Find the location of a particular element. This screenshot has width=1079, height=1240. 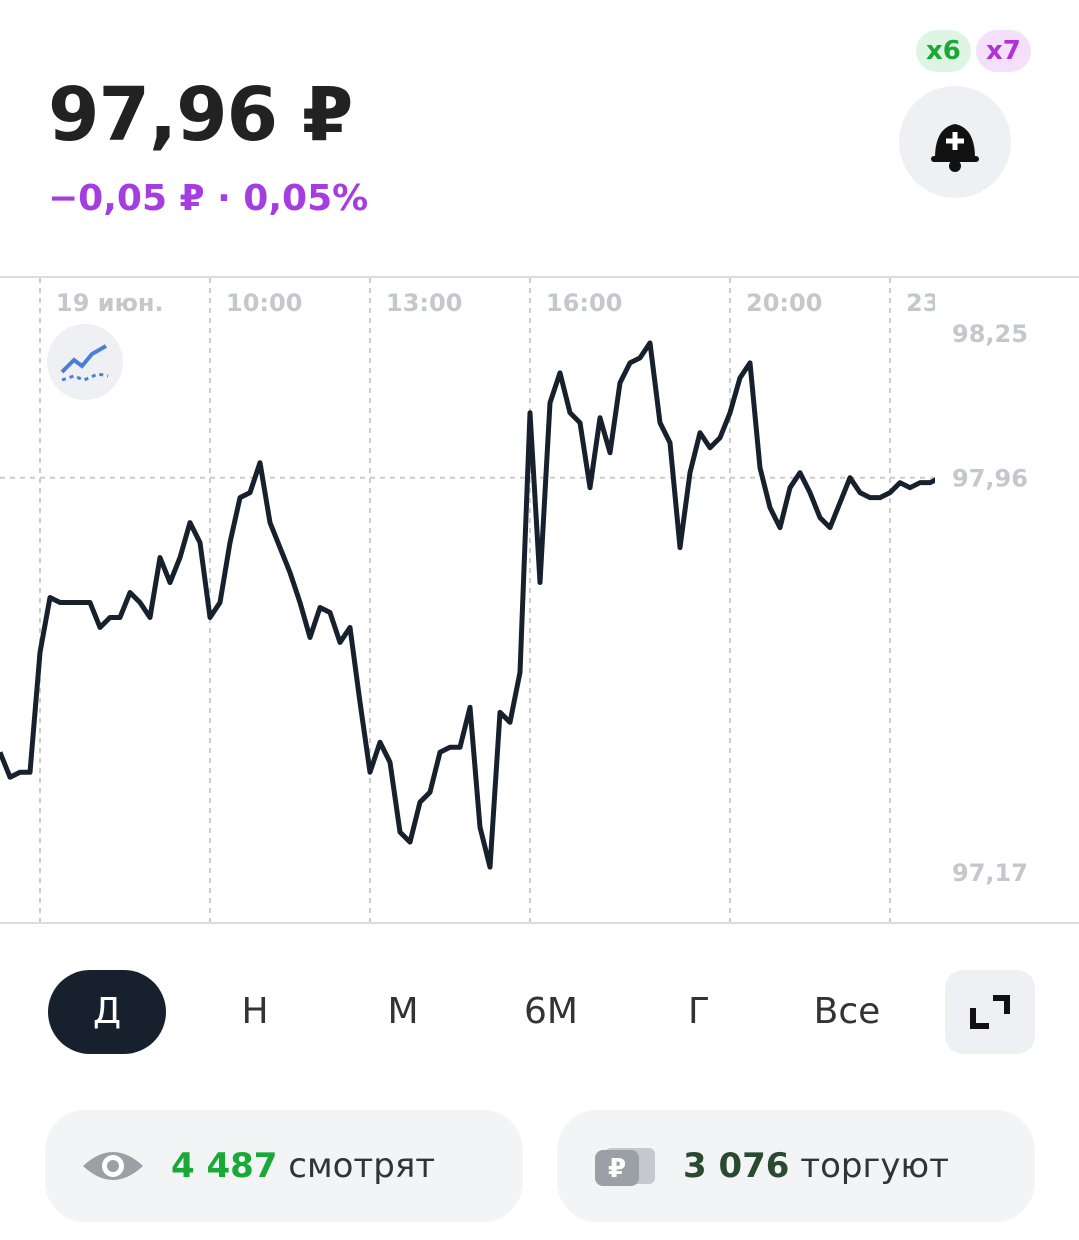

period-button: Н is located at coordinates (255, 1011).